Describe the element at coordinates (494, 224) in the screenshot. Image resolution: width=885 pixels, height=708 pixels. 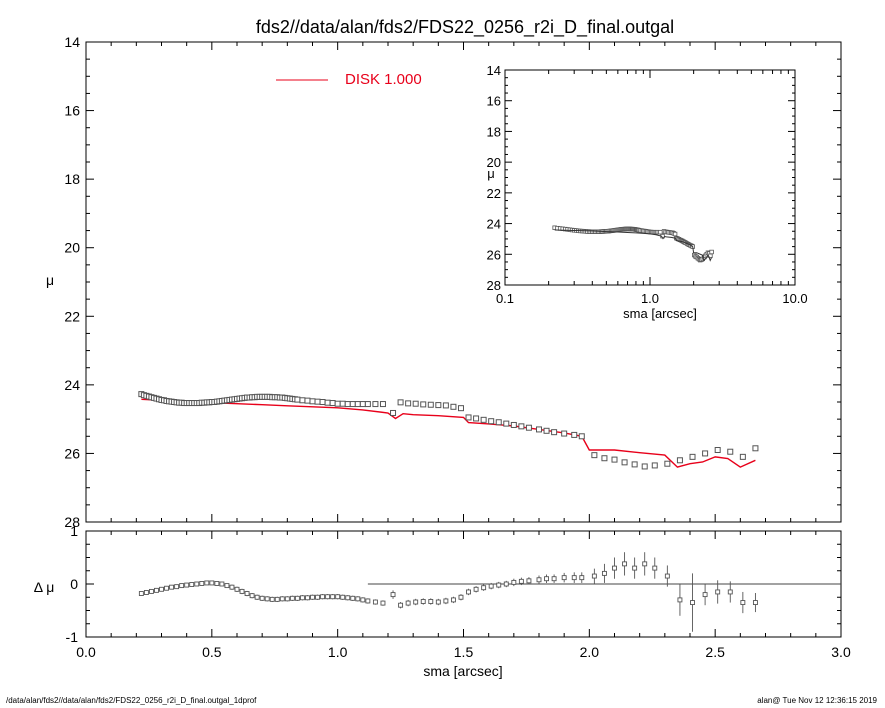
I see `inset-y-tick-label: 24` at that location.